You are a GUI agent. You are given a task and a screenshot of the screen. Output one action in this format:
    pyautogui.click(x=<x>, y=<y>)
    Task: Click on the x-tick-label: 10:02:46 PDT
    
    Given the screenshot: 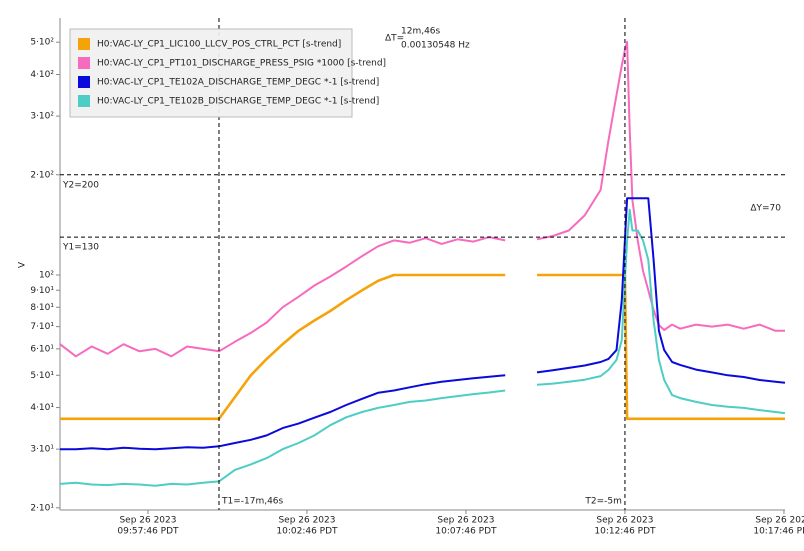 What is the action you would take?
    pyautogui.click(x=307, y=532)
    